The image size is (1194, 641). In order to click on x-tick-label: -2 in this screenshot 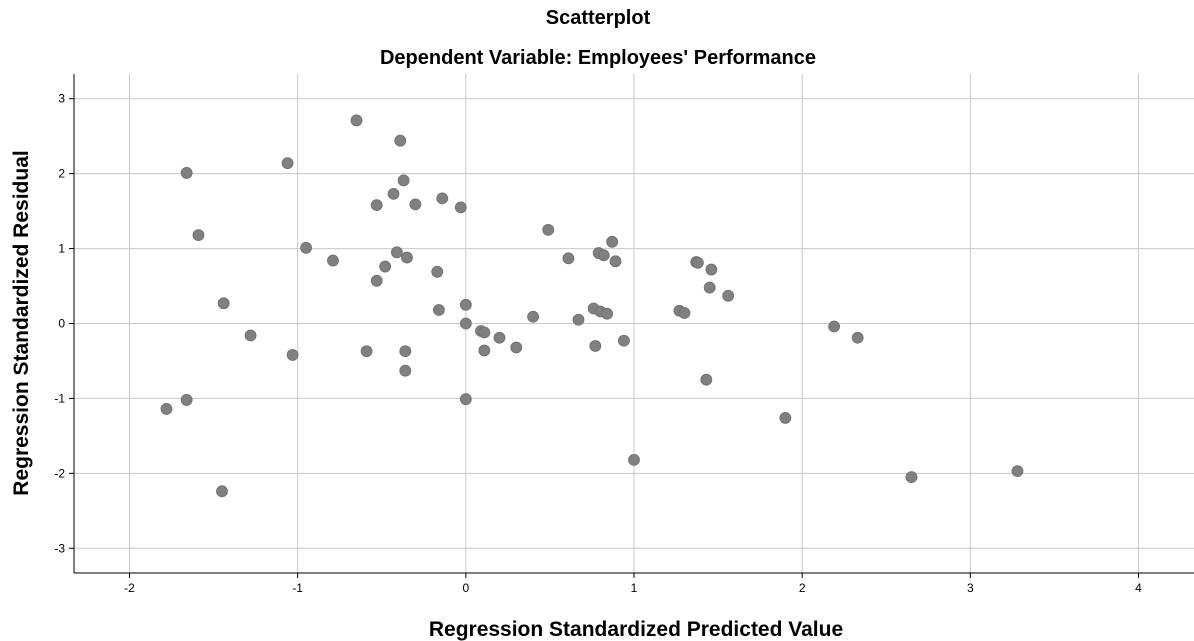, I will do `click(129, 588)`.